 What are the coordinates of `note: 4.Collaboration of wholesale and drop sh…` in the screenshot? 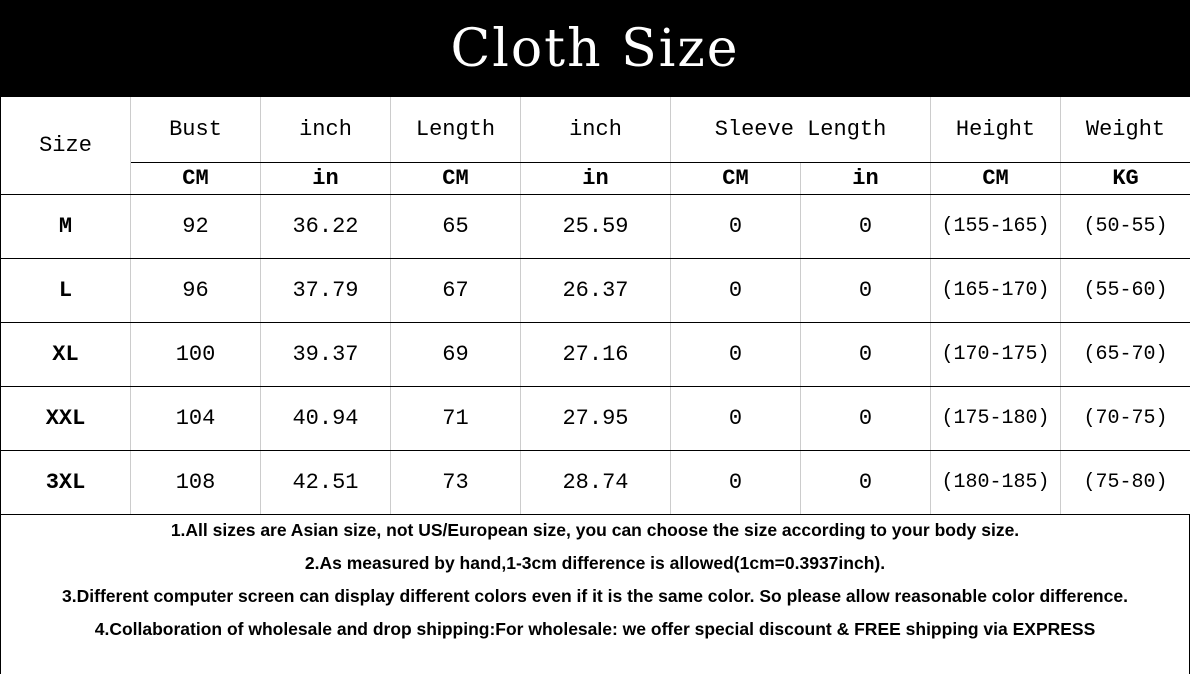 It's located at (595, 629).